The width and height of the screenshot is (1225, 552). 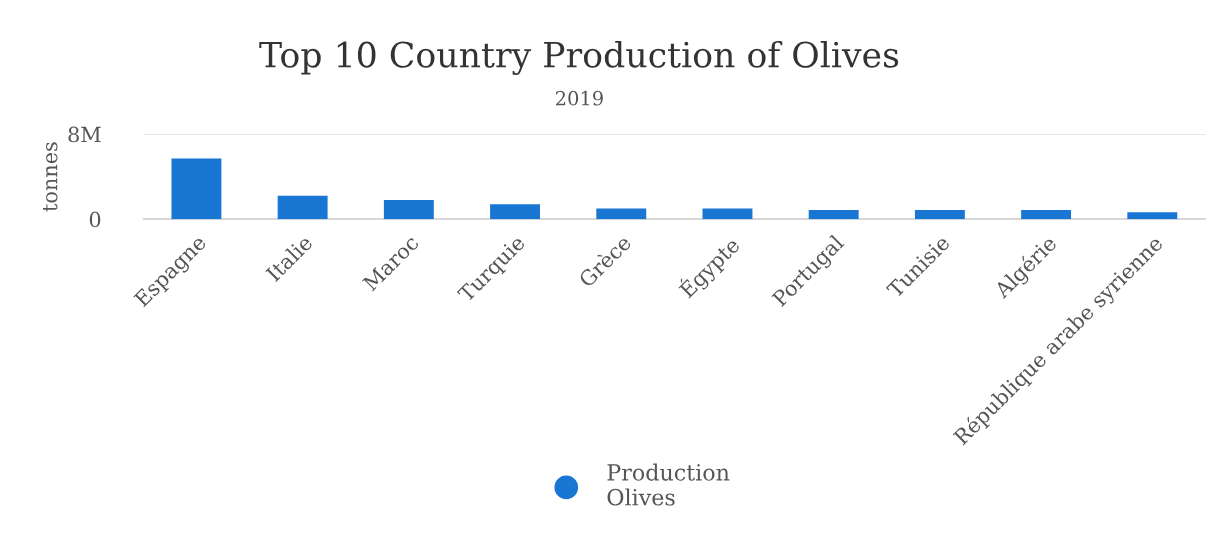 I want to click on y-axis-title: tonnes, so click(x=50, y=177).